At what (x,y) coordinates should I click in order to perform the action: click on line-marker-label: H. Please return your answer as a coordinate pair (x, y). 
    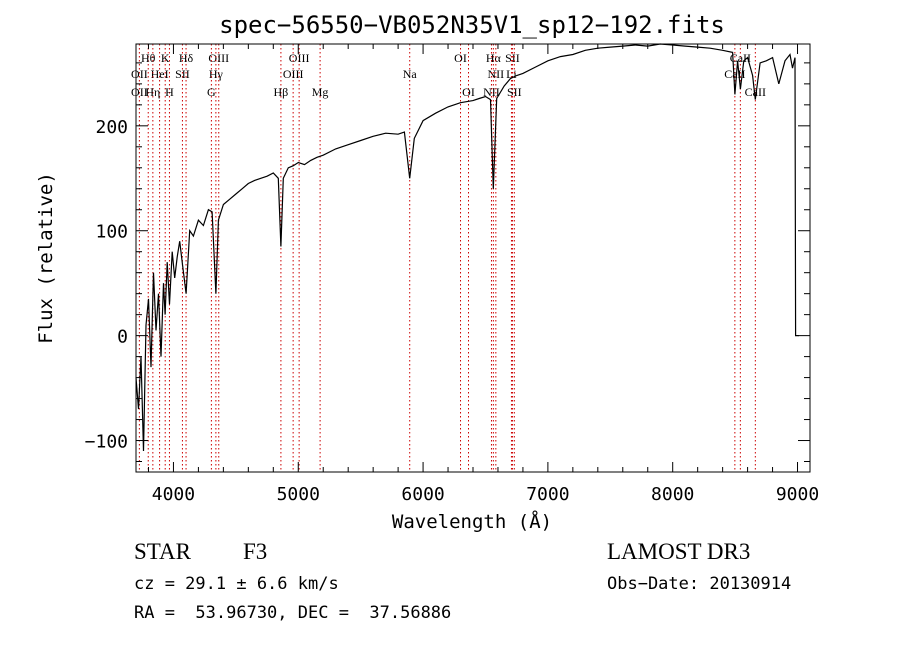
    Looking at the image, I should click on (169, 92).